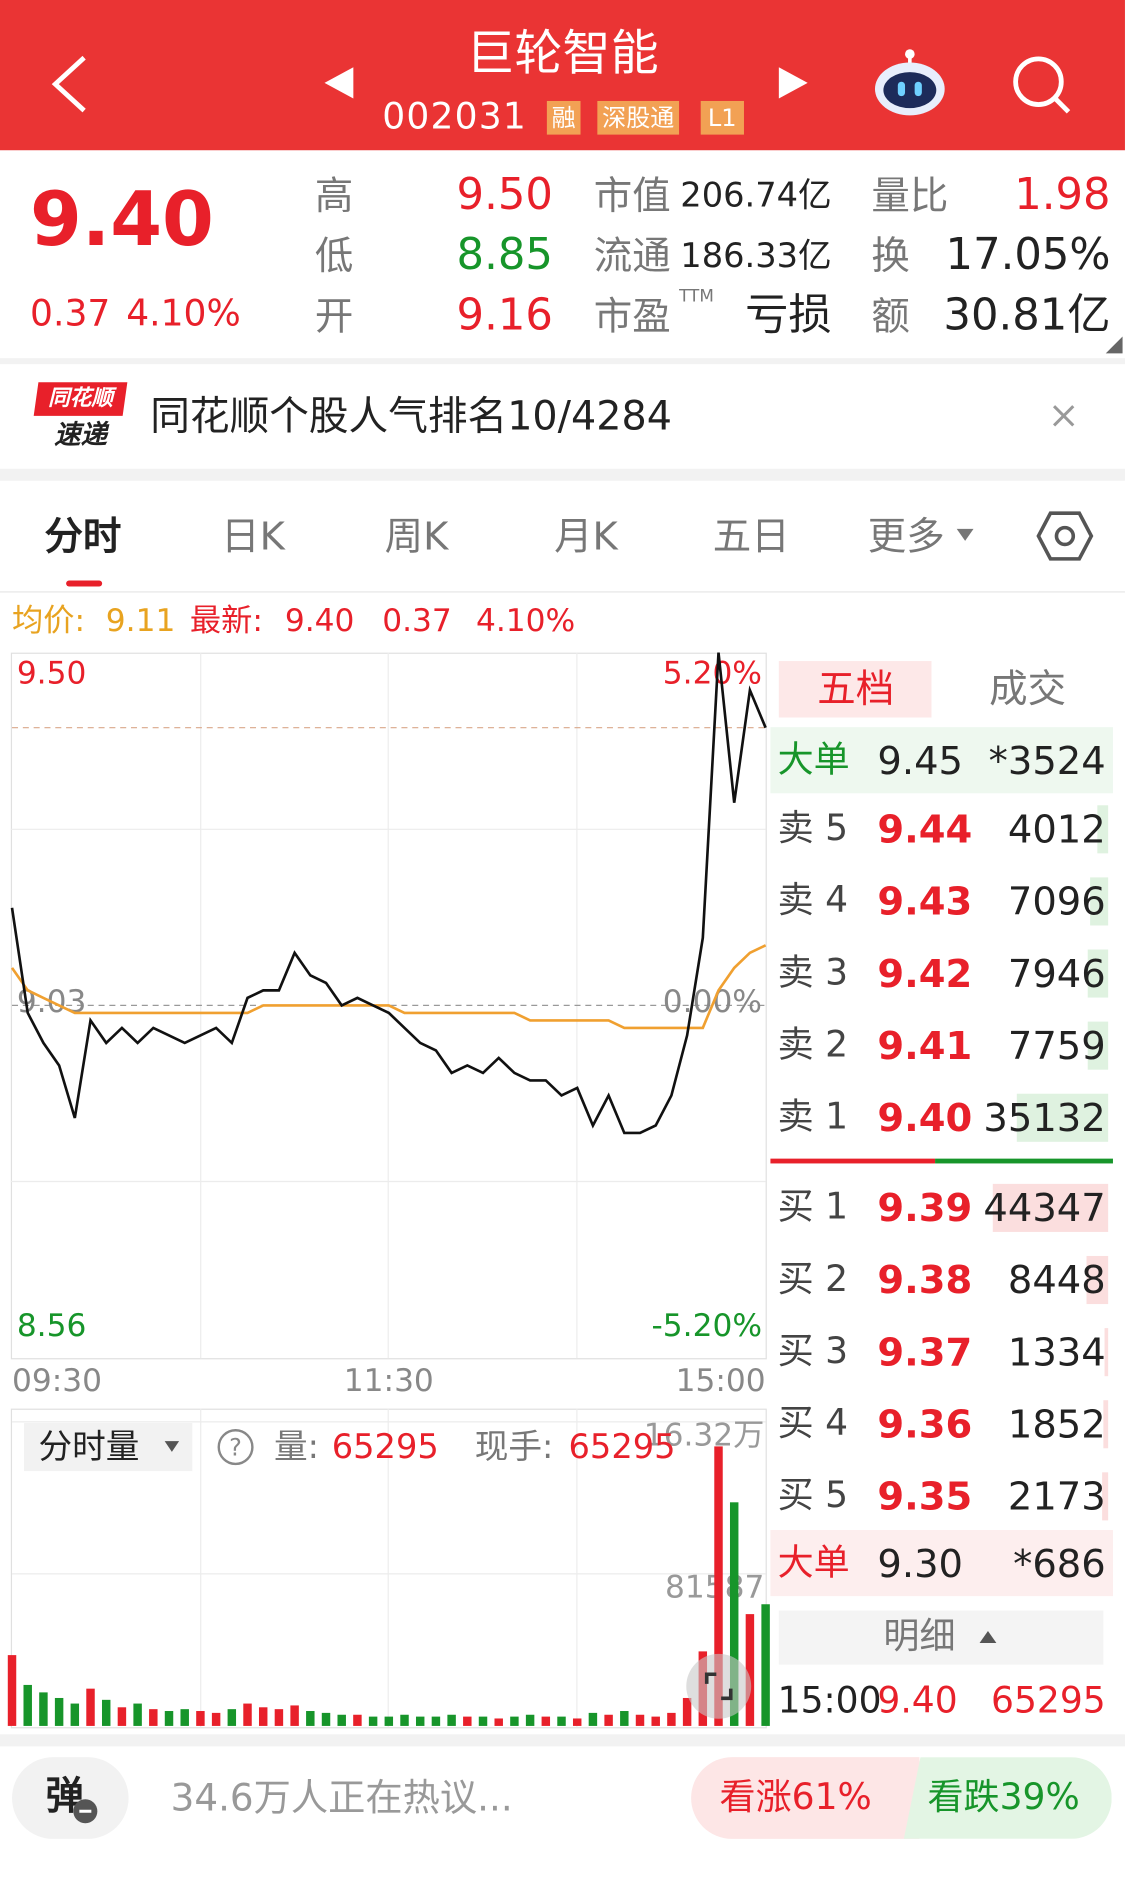 The width and height of the screenshot is (1125, 1885). I want to click on book-price: 9.39, so click(925, 1208).